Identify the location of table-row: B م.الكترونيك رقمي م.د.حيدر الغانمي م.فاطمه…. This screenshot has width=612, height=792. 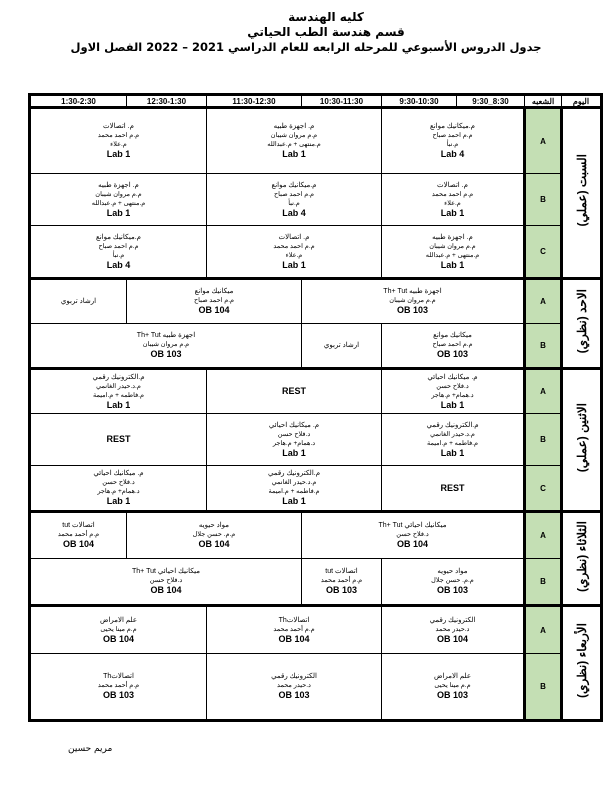
(315, 439).